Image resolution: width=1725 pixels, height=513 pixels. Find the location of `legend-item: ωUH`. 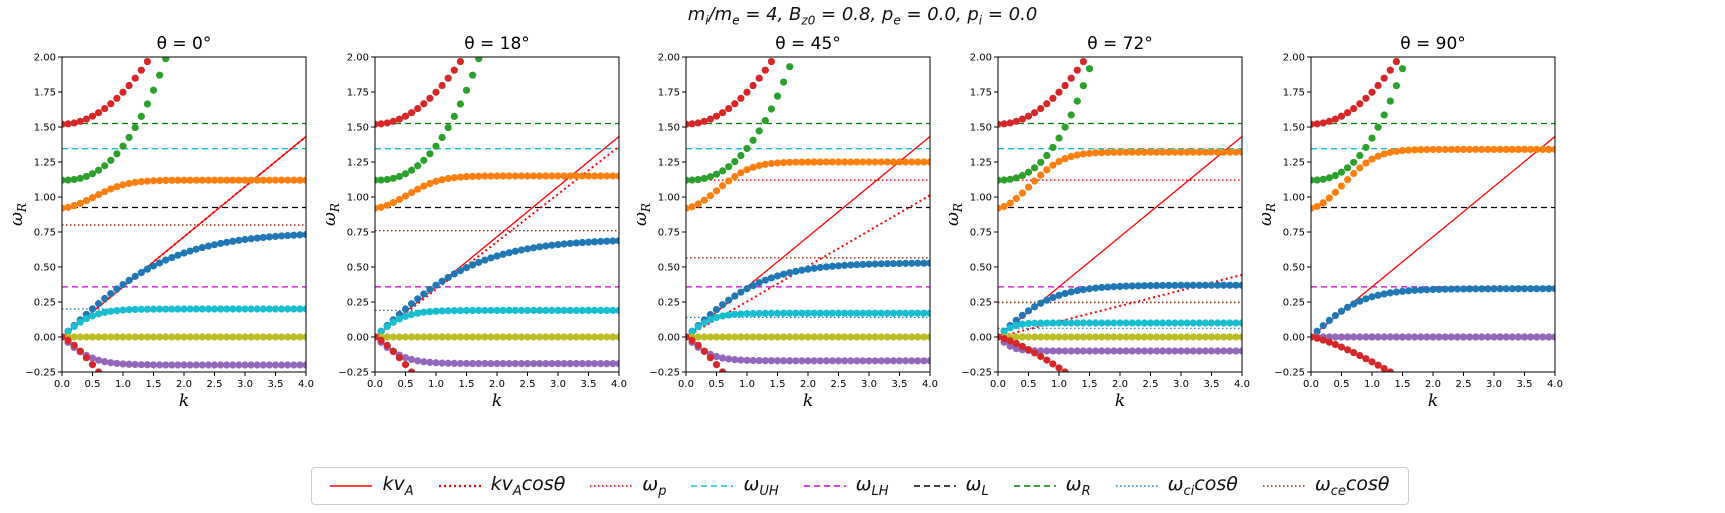

legend-item: ωUH is located at coordinates (735, 486).